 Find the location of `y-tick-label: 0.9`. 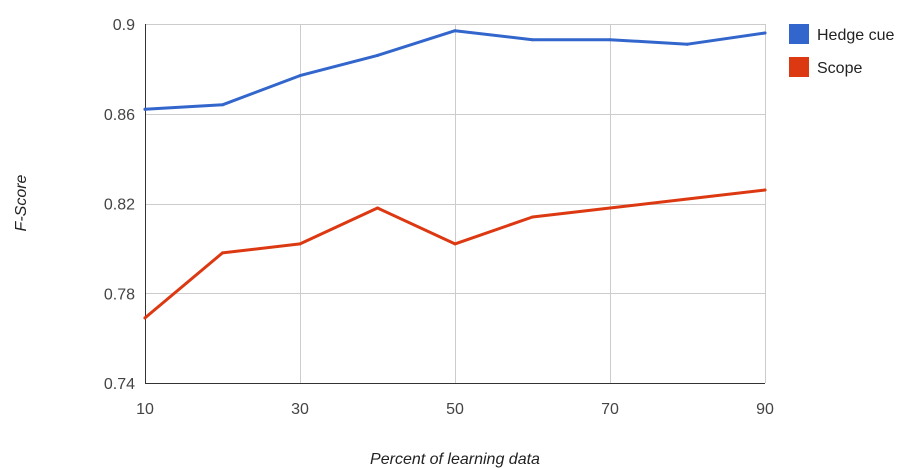

y-tick-label: 0.9 is located at coordinates (124, 25).